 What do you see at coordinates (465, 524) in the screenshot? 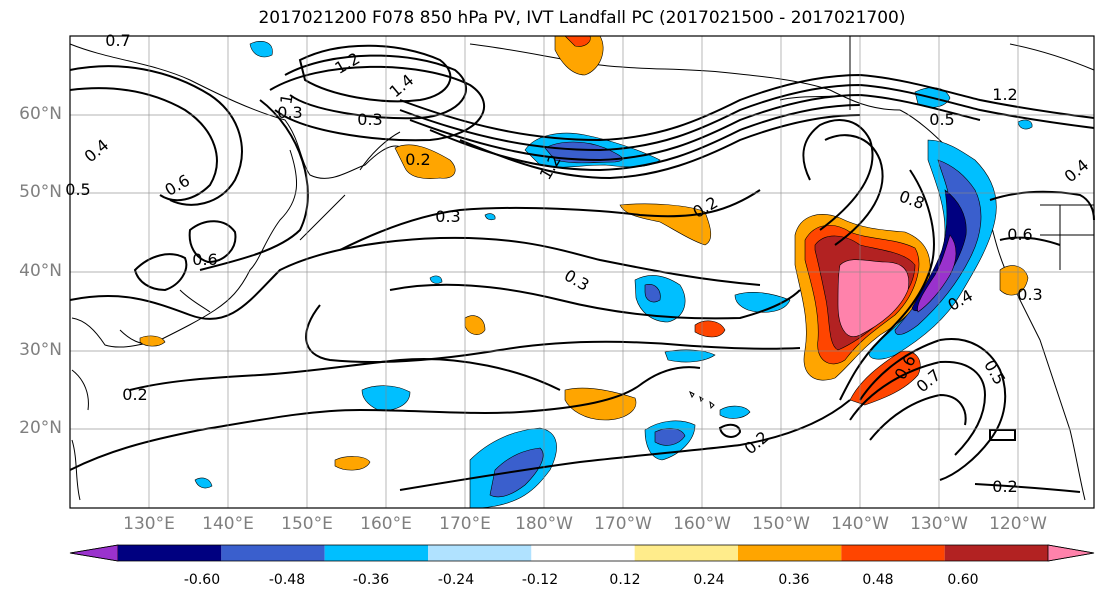
I see `lon-label-170e: 170°E` at bounding box center [465, 524].